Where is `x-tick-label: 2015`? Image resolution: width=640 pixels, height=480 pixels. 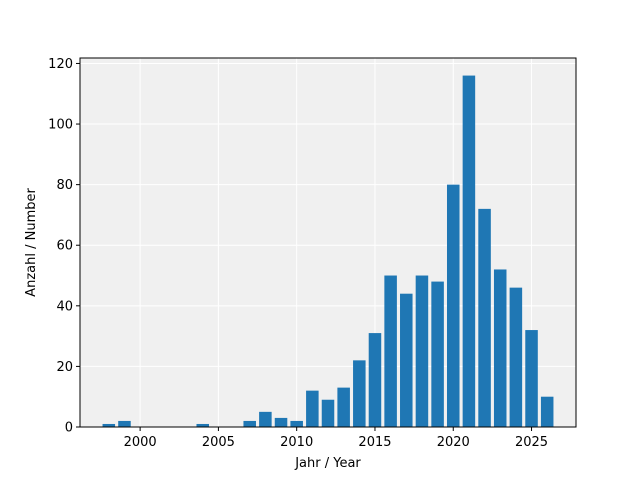
x-tick-label: 2015 is located at coordinates (374, 442).